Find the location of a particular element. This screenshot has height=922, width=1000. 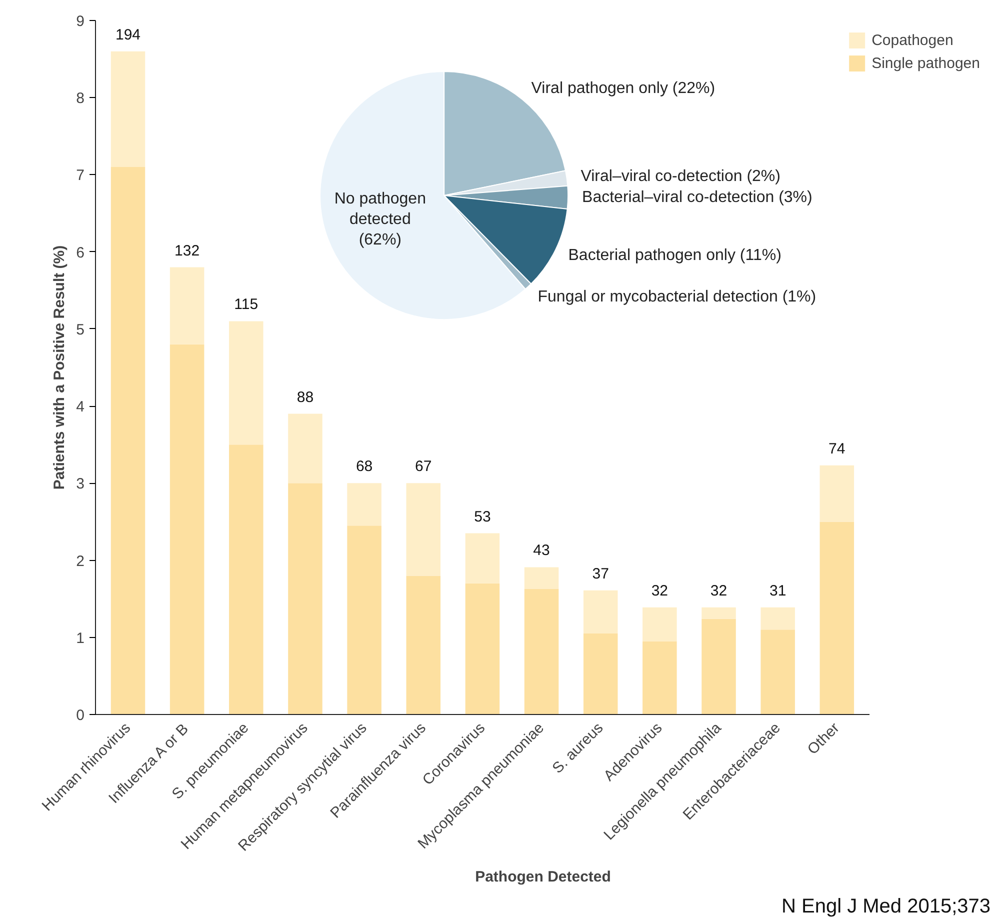

annotation: 31 is located at coordinates (777, 591).